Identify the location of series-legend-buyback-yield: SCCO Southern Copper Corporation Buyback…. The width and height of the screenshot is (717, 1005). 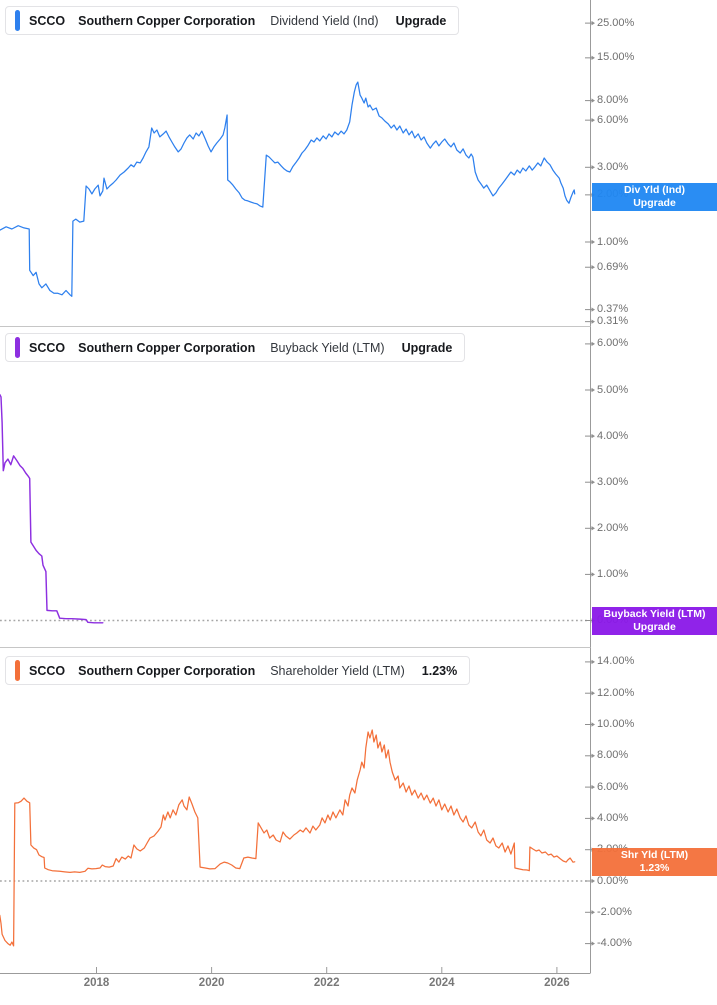
(235, 347).